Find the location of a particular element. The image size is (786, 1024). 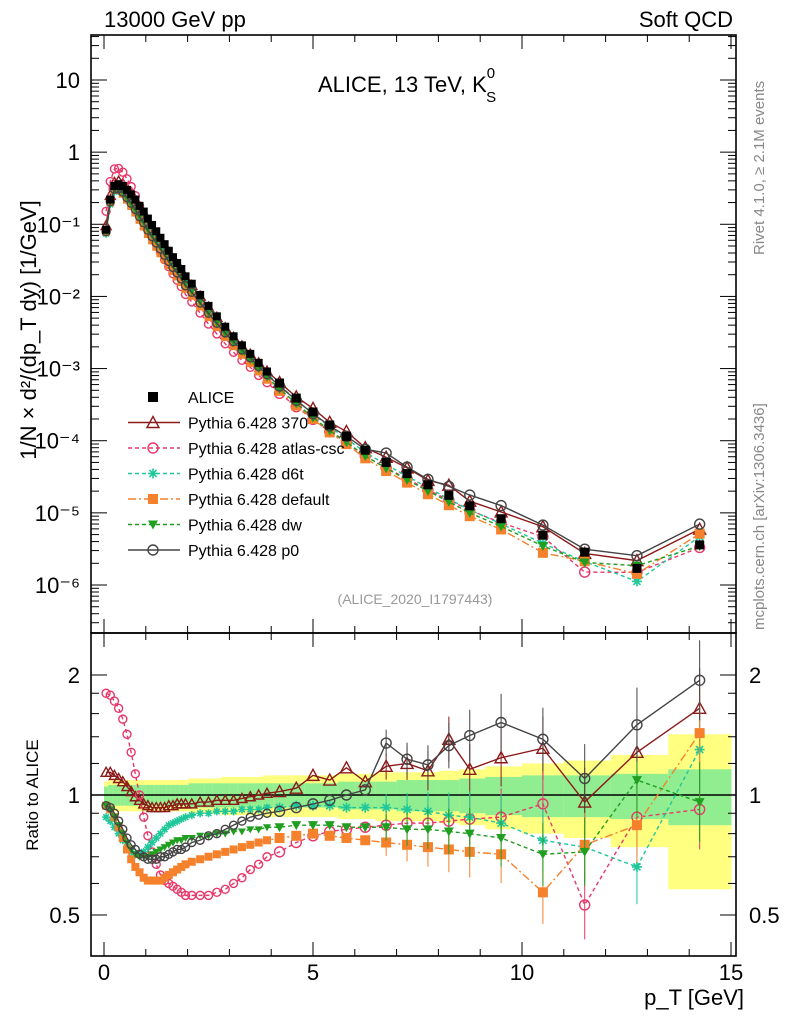

ratio-y-tick-label: 2 is located at coordinates (74, 675).